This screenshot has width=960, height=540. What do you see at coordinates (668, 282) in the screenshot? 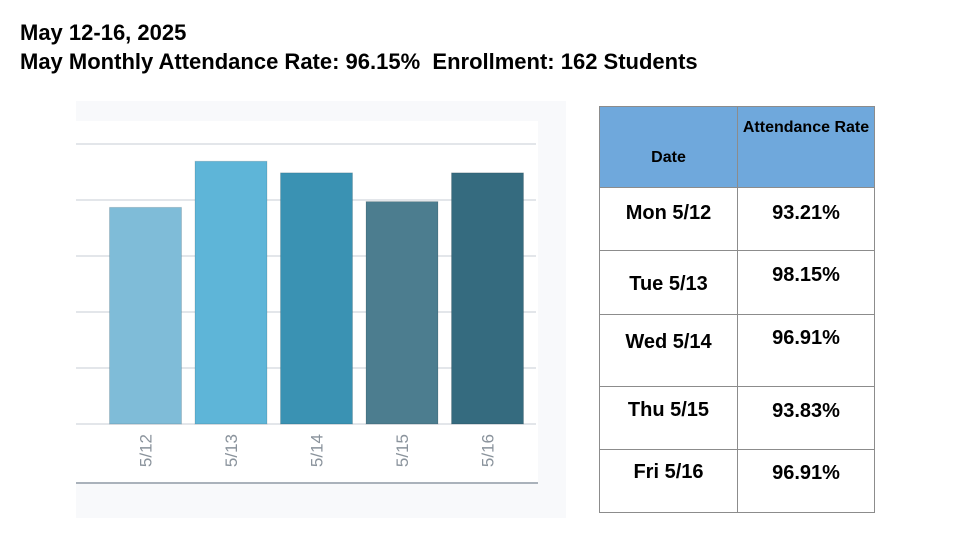
I see `row-date: Tue 5/13` at bounding box center [668, 282].